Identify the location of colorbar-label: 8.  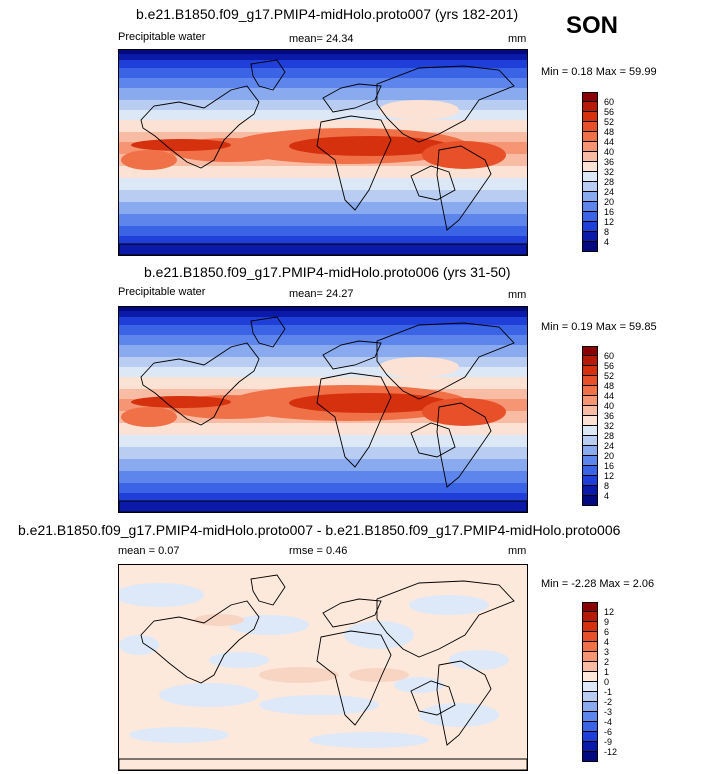
(607, 486).